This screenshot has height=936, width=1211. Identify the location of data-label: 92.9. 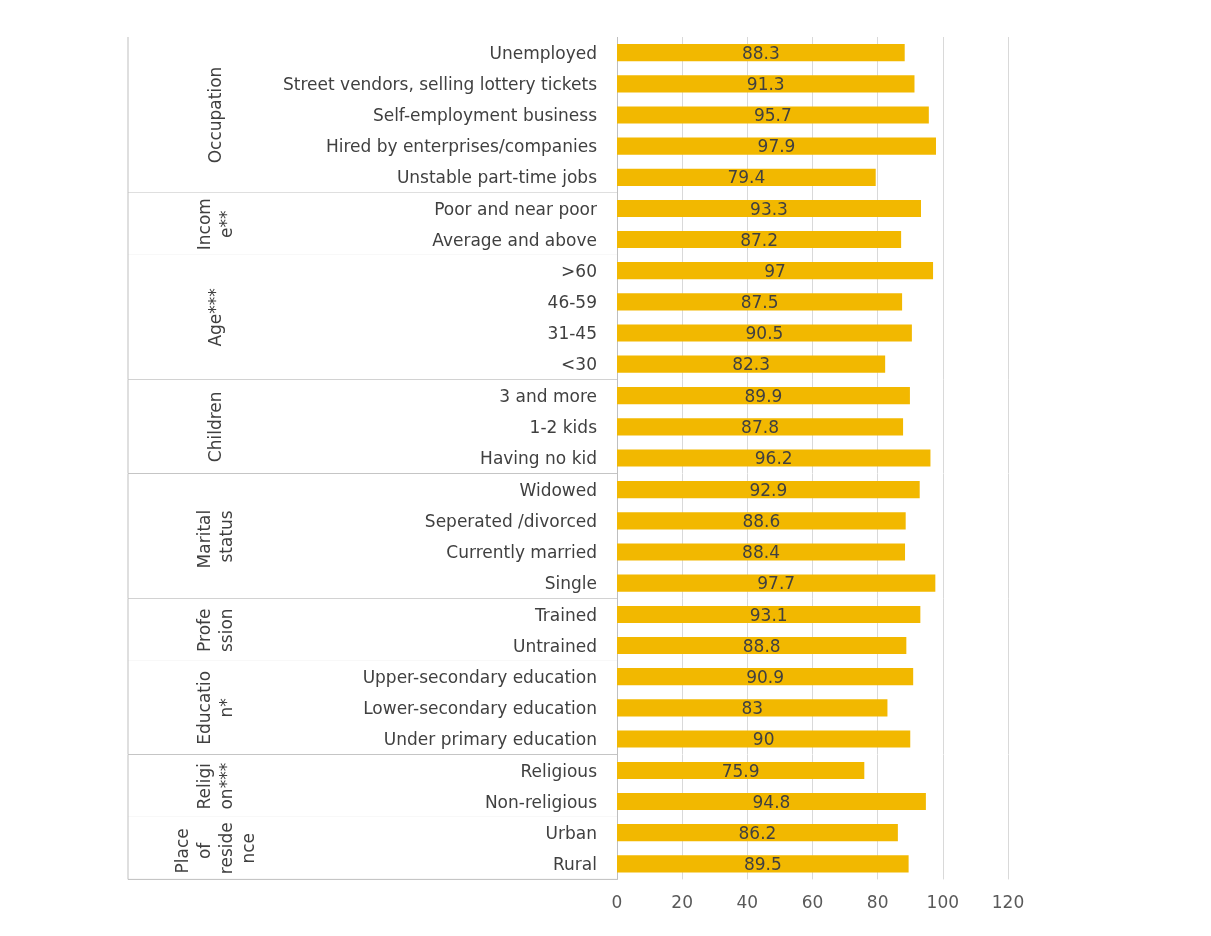
(768, 489).